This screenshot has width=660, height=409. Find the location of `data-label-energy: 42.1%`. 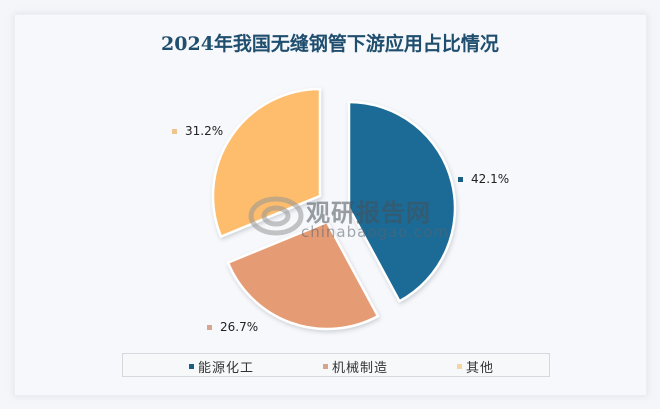

data-label-energy: 42.1% is located at coordinates (483, 179).